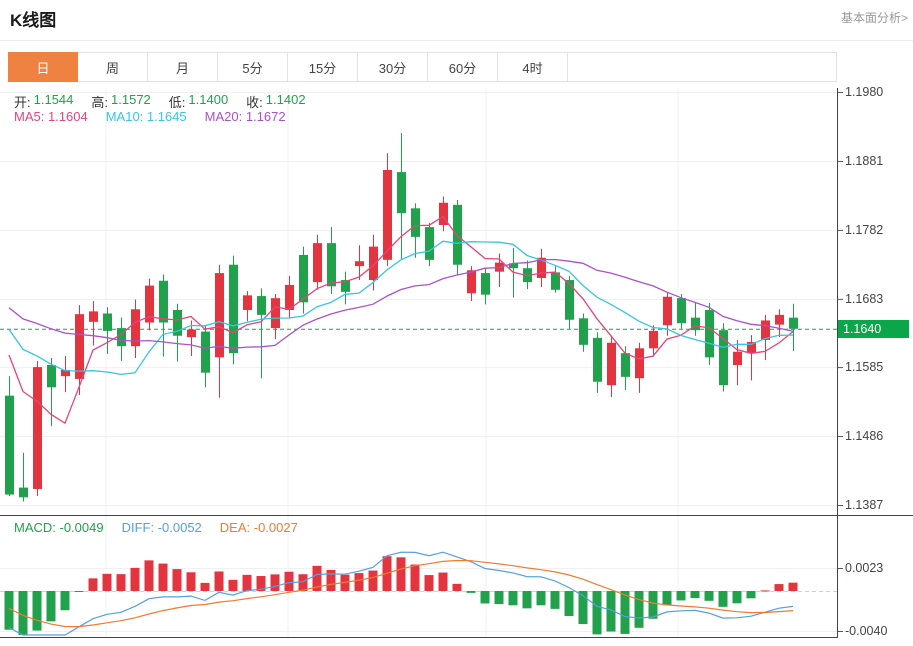 The width and height of the screenshot is (913, 646). I want to click on price-axis-label: 1.1980, so click(864, 92).